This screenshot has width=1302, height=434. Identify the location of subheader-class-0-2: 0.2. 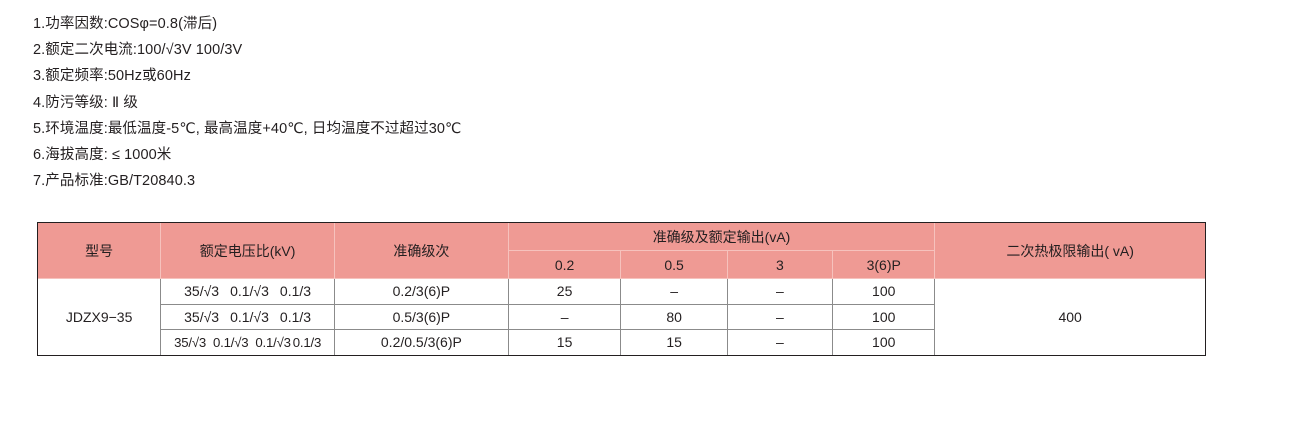
(564, 264).